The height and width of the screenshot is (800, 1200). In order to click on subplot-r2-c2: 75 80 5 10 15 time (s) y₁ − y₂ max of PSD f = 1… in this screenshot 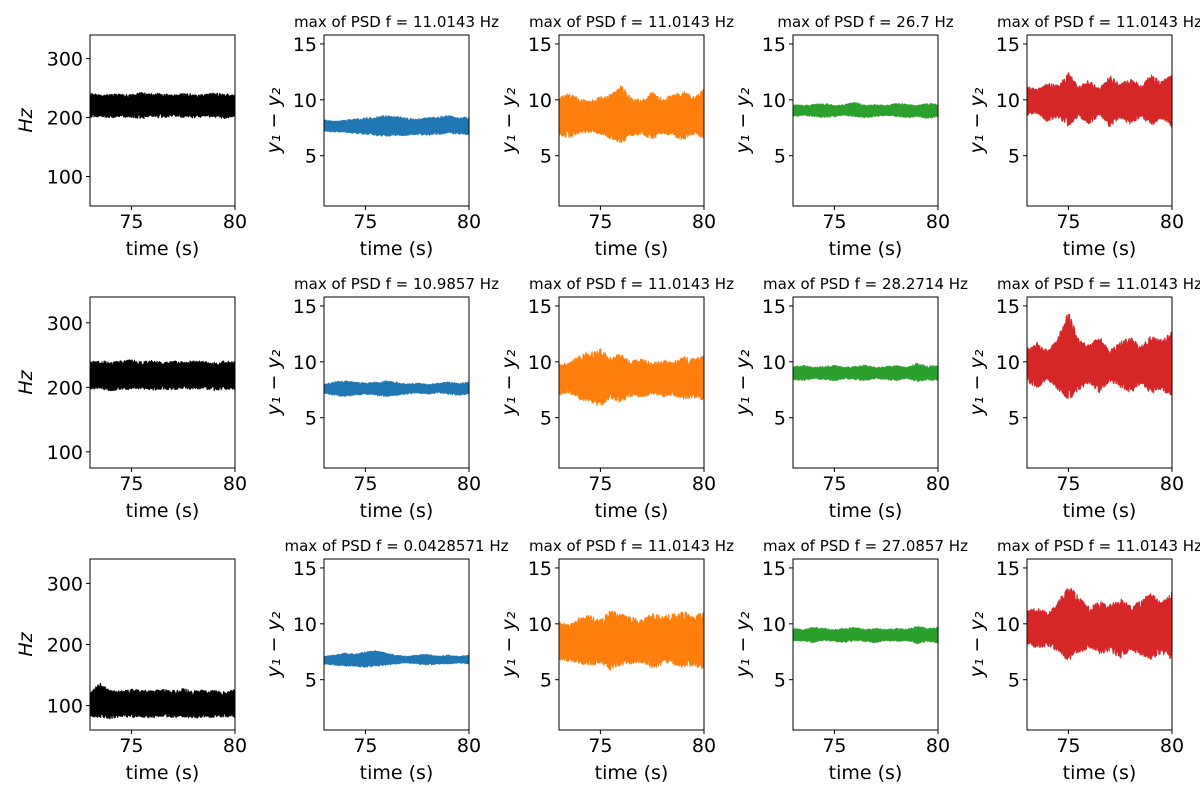, I will do `click(616, 660)`.